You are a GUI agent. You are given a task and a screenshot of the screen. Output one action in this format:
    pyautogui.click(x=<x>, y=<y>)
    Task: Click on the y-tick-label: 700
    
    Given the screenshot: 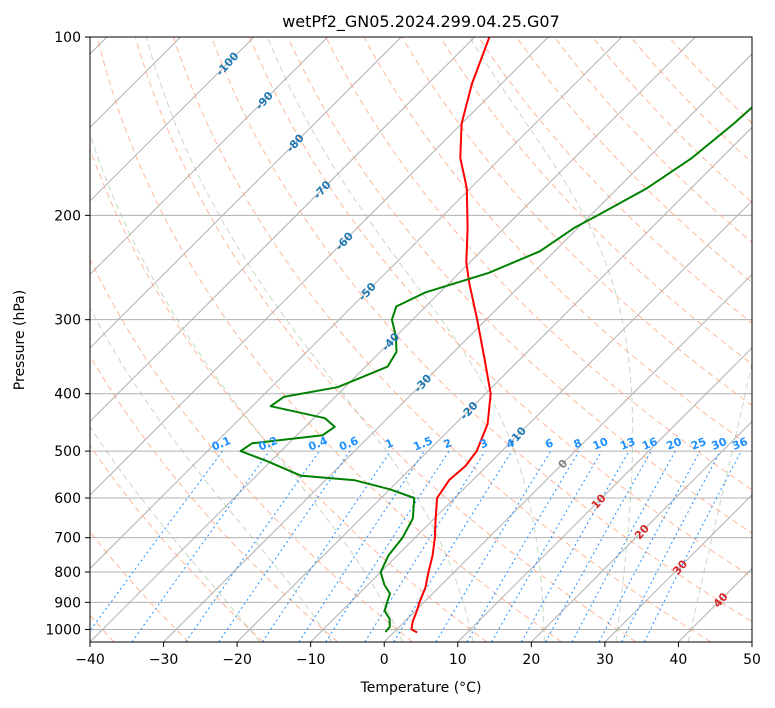 What is the action you would take?
    pyautogui.click(x=67, y=539)
    